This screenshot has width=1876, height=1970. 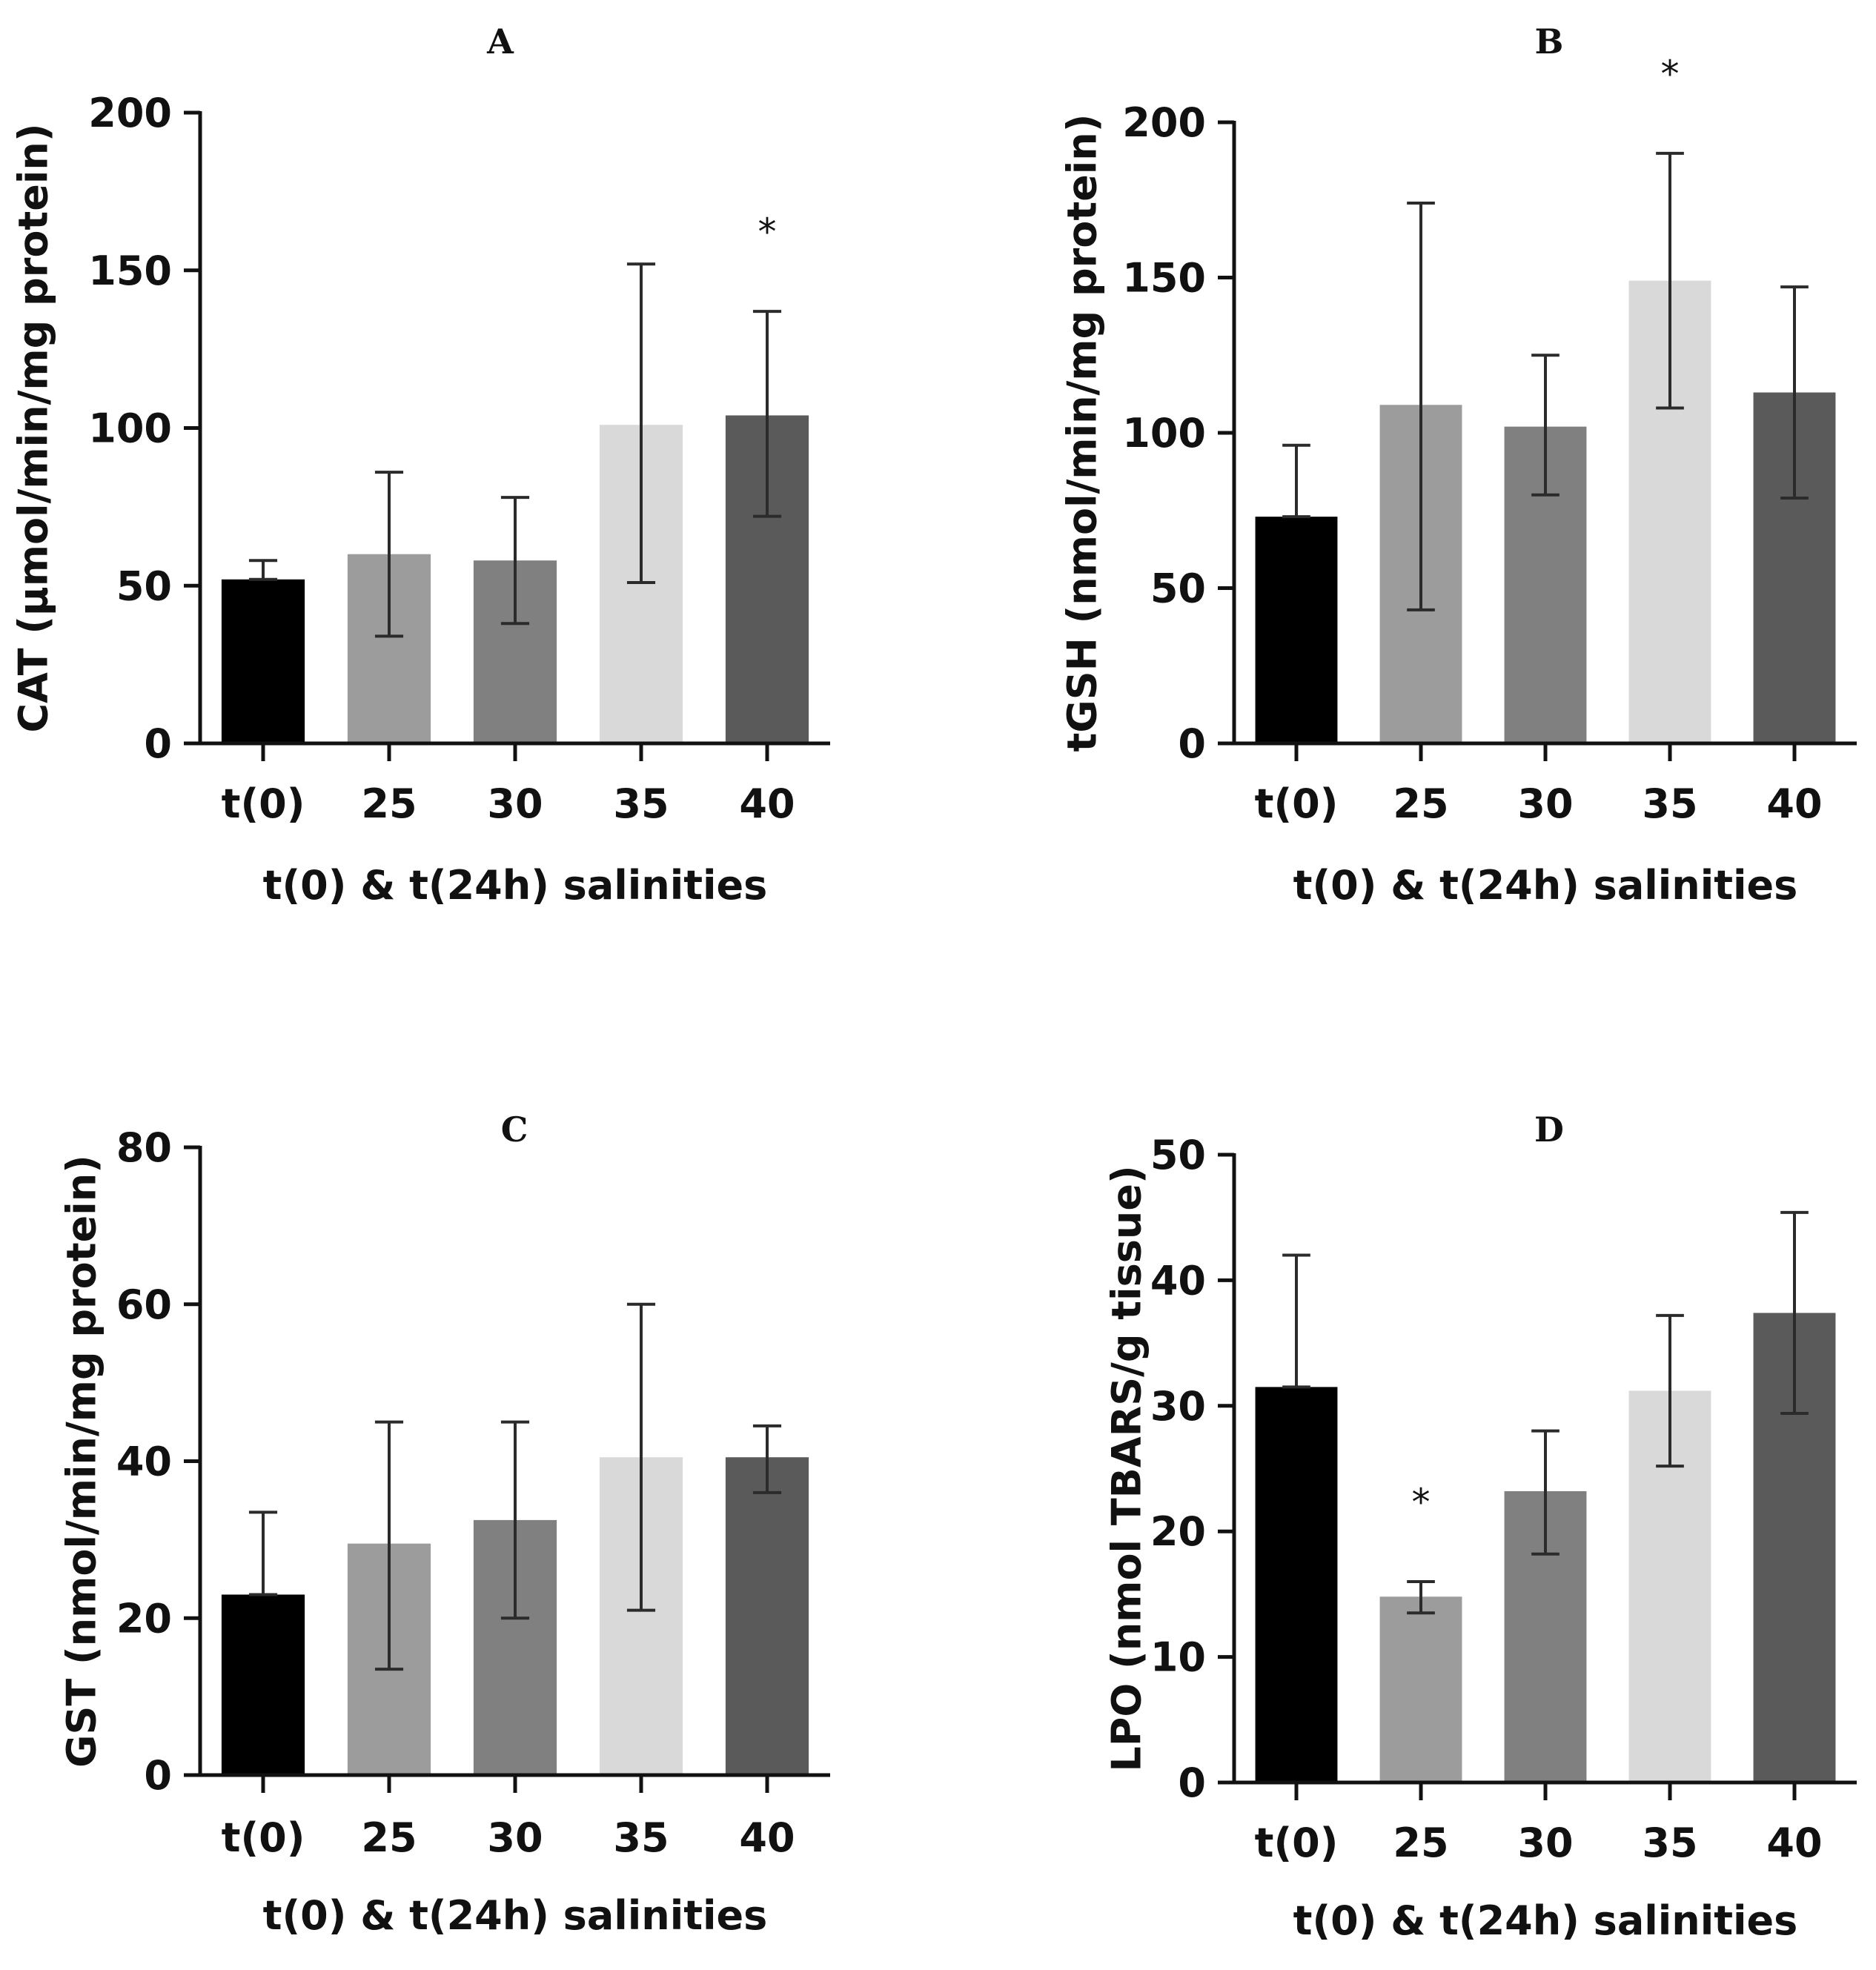 What do you see at coordinates (514, 1130) in the screenshot?
I see `panel-title: C` at bounding box center [514, 1130].